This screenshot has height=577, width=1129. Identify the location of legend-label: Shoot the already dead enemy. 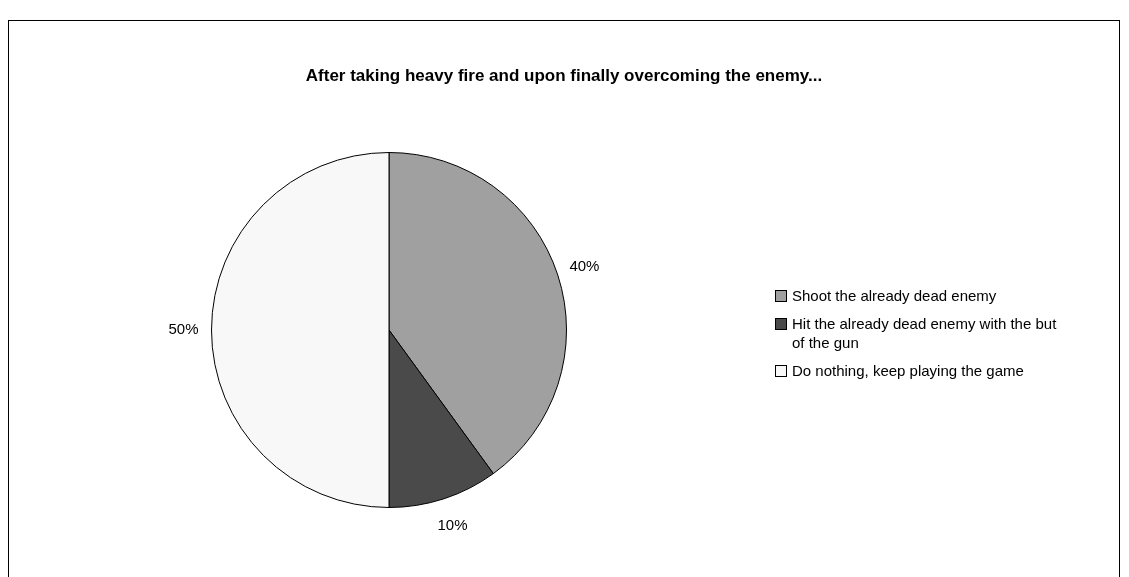
(894, 295).